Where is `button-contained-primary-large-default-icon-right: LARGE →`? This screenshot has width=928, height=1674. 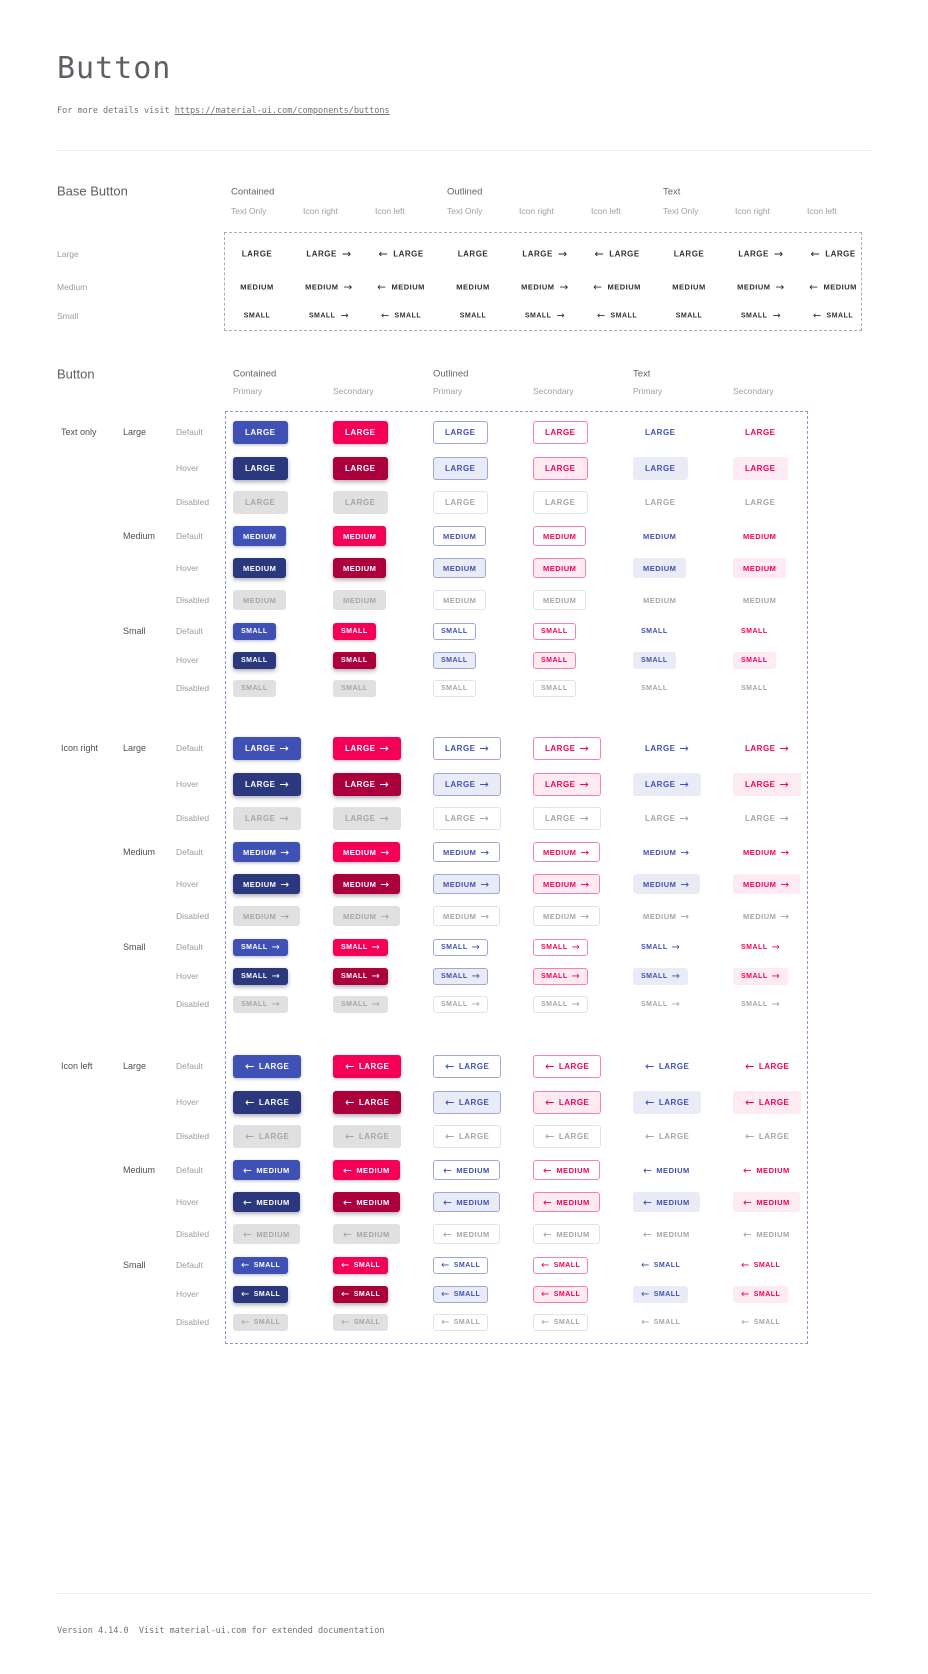 button-contained-primary-large-default-icon-right: LARGE → is located at coordinates (267, 748).